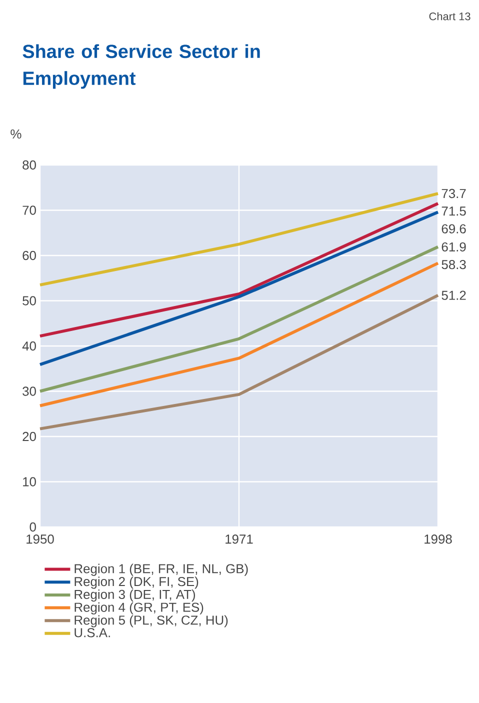 This screenshot has height=703, width=479. What do you see at coordinates (40, 539) in the screenshot?
I see `x-tick-label: 1950` at bounding box center [40, 539].